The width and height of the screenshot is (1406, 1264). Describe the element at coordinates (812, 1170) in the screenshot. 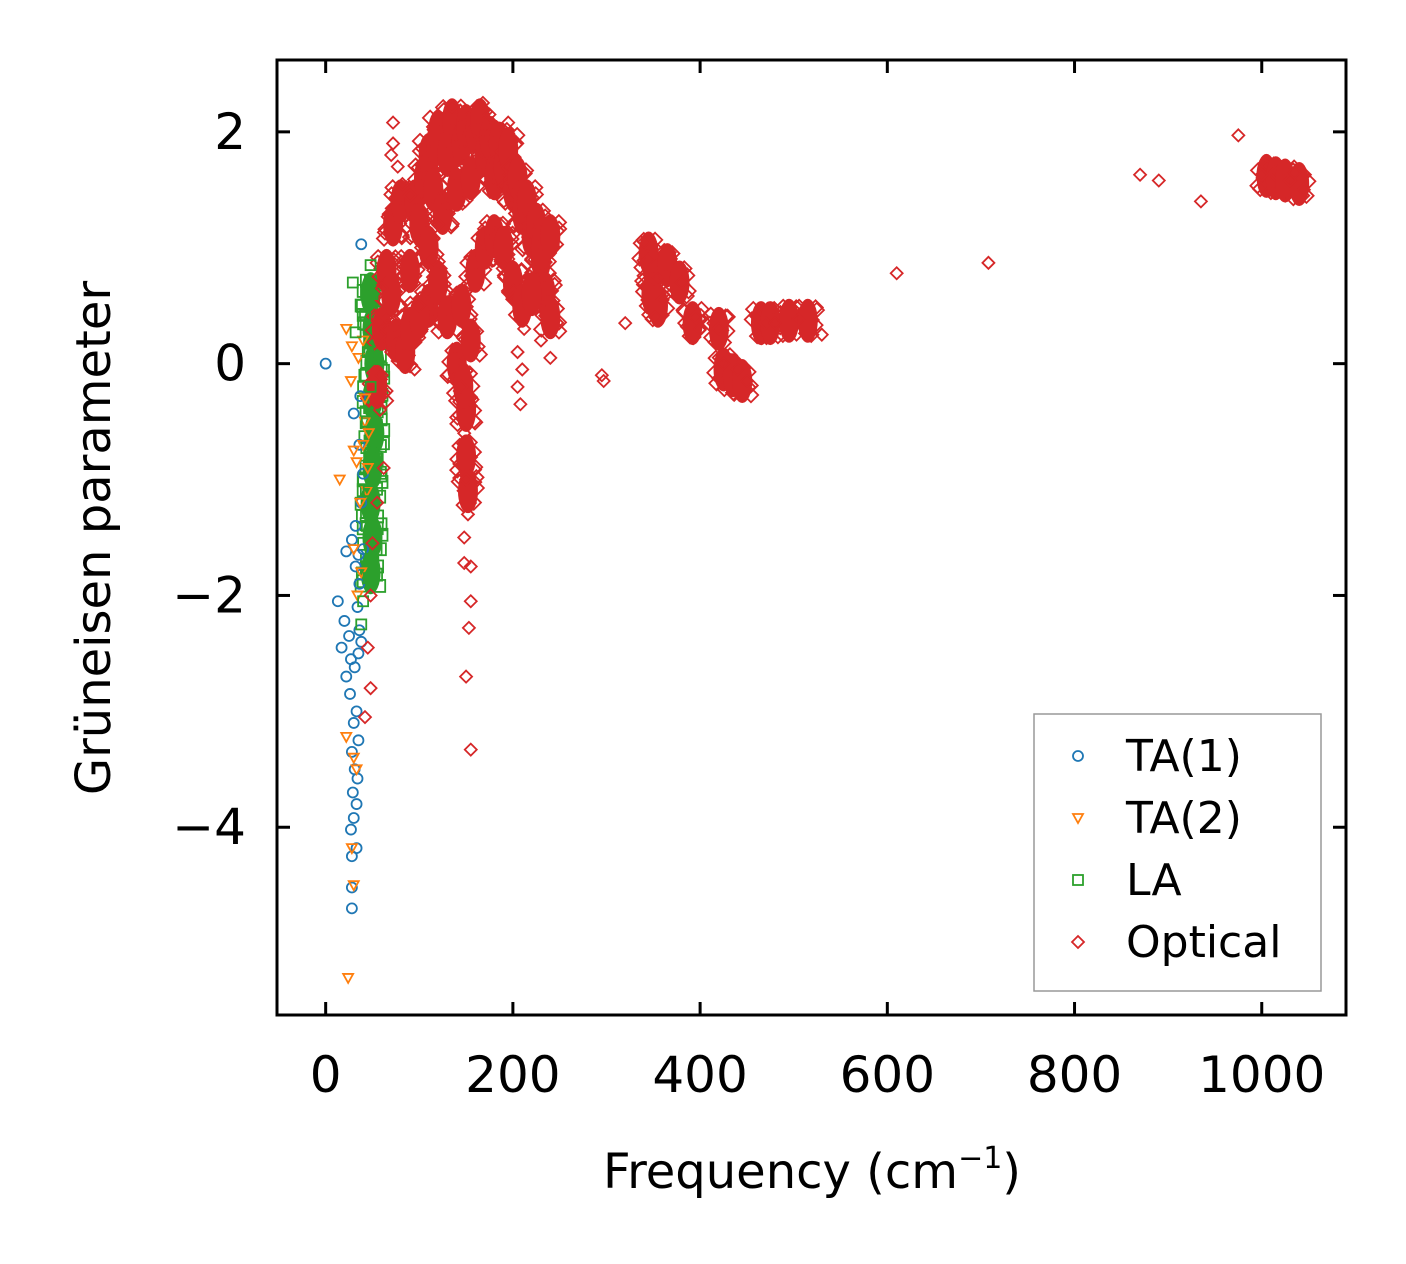

I see `x-axis-label: Frequency (cm−1)` at that location.